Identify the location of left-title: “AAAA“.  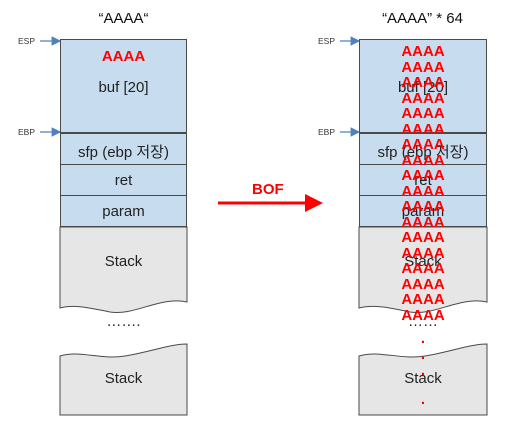
(123, 18).